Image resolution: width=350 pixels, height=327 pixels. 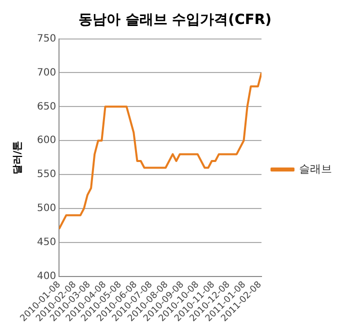 What do you see at coordinates (175, 20) in the screenshot?
I see `chart-title: 동남아 슬래브 수입가격(CFR)` at bounding box center [175, 20].